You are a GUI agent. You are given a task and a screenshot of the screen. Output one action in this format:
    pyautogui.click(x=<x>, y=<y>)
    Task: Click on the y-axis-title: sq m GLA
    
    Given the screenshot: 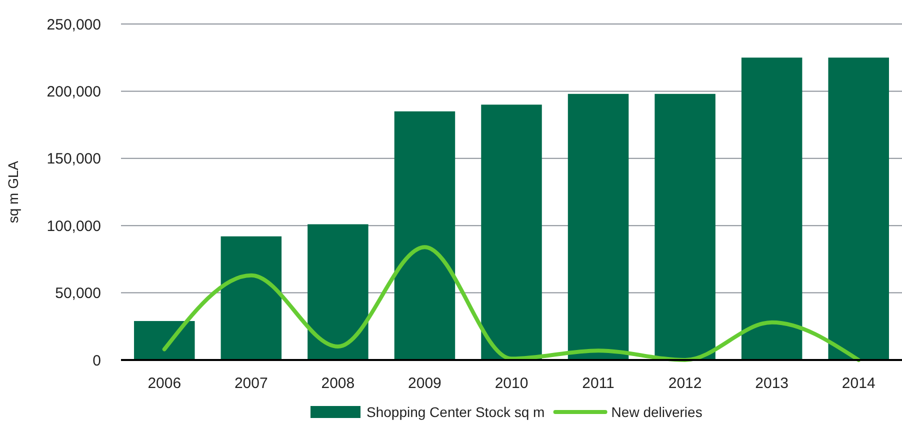 What is the action you would take?
    pyautogui.click(x=13, y=192)
    